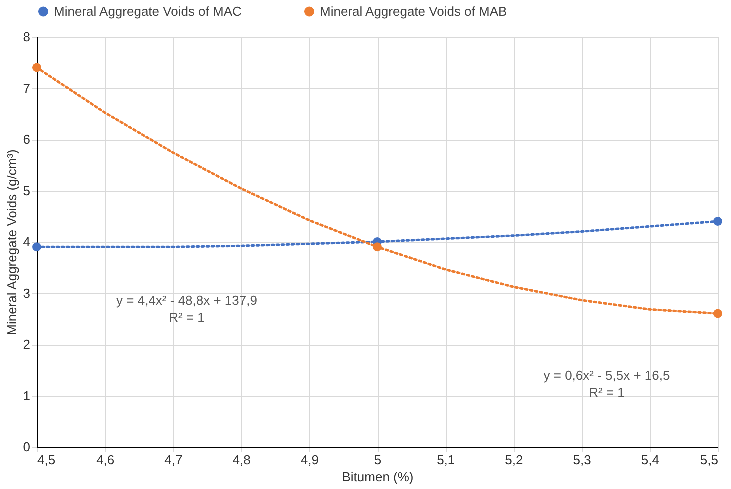  Describe the element at coordinates (26, 37) in the screenshot. I see `y-tick-label: 8` at that location.